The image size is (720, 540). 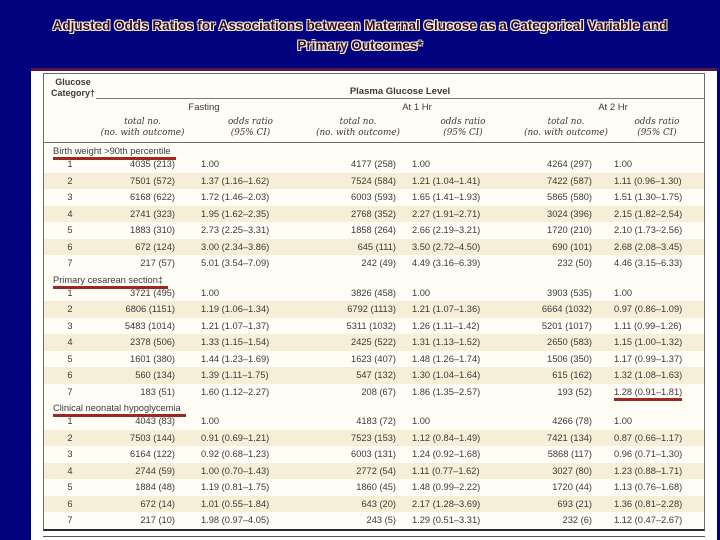 I want to click on cell-value: 2772 (54), so click(x=376, y=470).